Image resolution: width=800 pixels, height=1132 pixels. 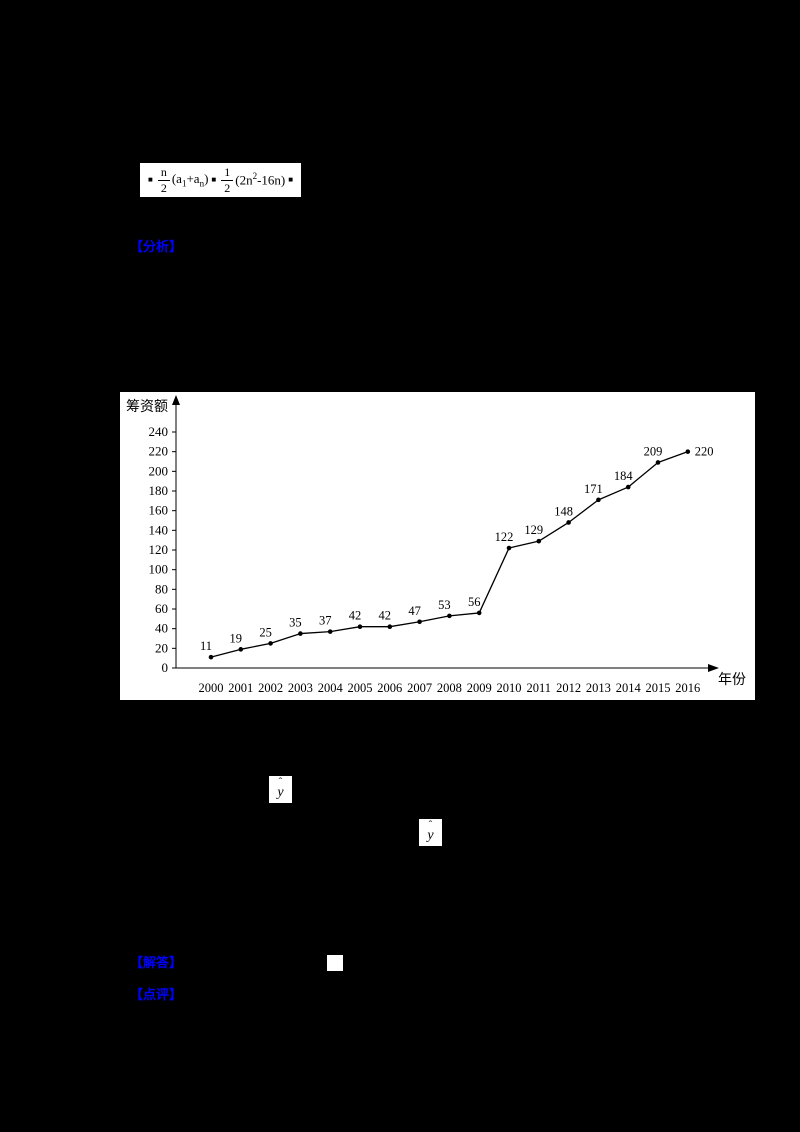 I want to click on sum-formula: ■ n 2 (a1+an) ■ 1 2 (2n2-16n) ■, so click(x=221, y=180).